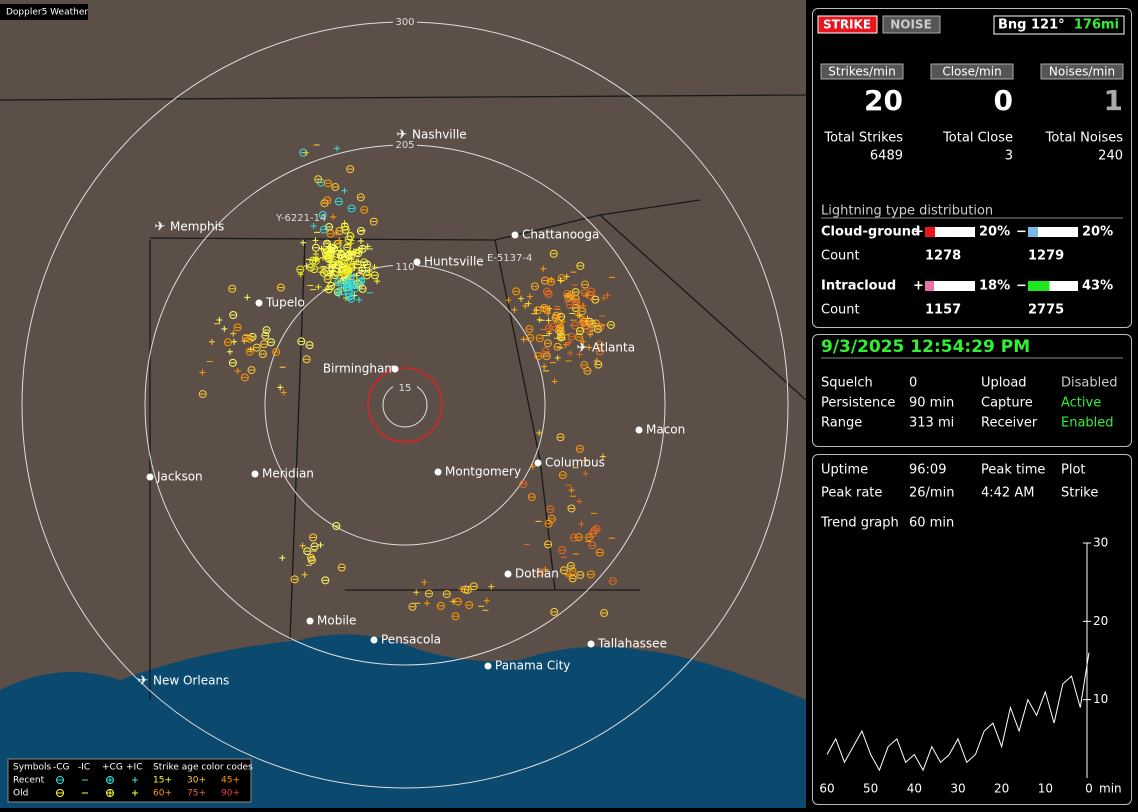 This screenshot has height=812, width=1138. Describe the element at coordinates (84, 768) in the screenshot. I see `legend-header: -IC` at that location.